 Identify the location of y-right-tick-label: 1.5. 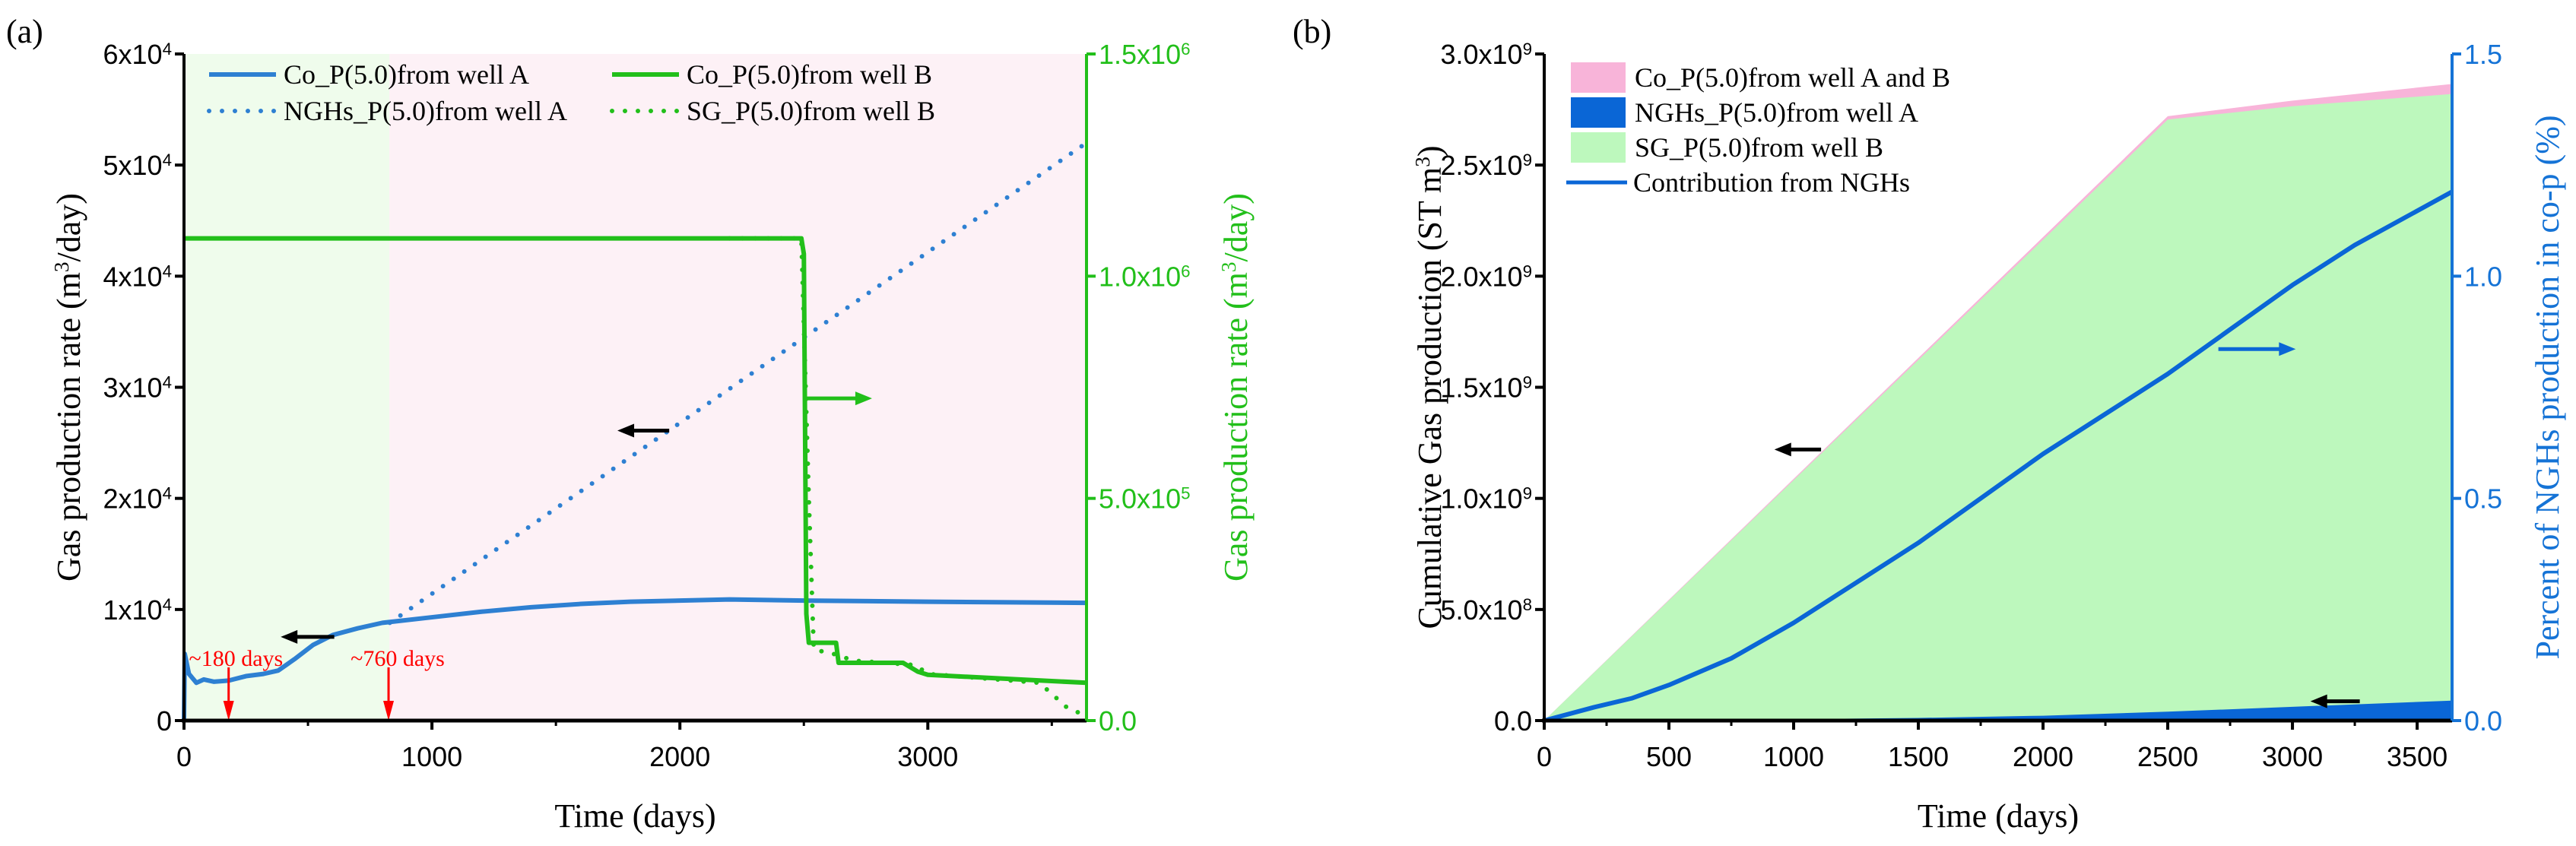
(2483, 54).